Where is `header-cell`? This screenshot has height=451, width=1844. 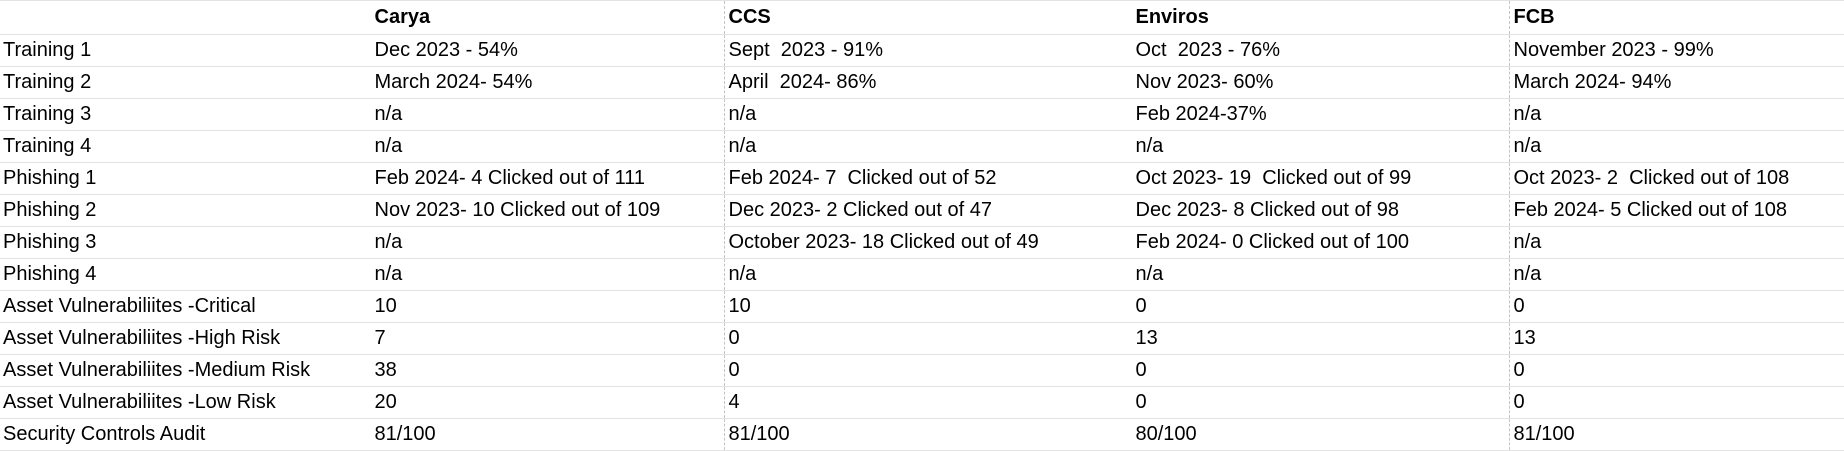
header-cell is located at coordinates (185, 17).